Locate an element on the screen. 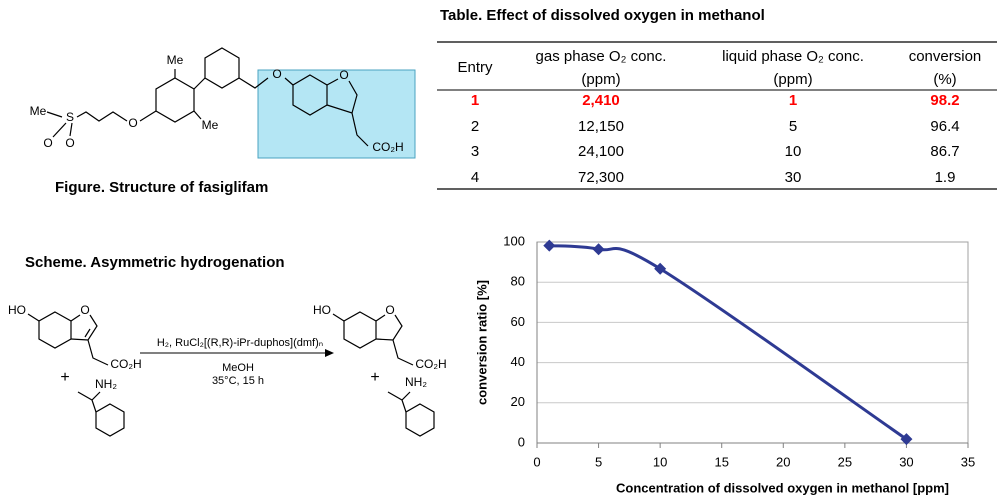 Image resolution: width=1000 pixels, height=501 pixels. x-tick-label: 20 is located at coordinates (783, 461).